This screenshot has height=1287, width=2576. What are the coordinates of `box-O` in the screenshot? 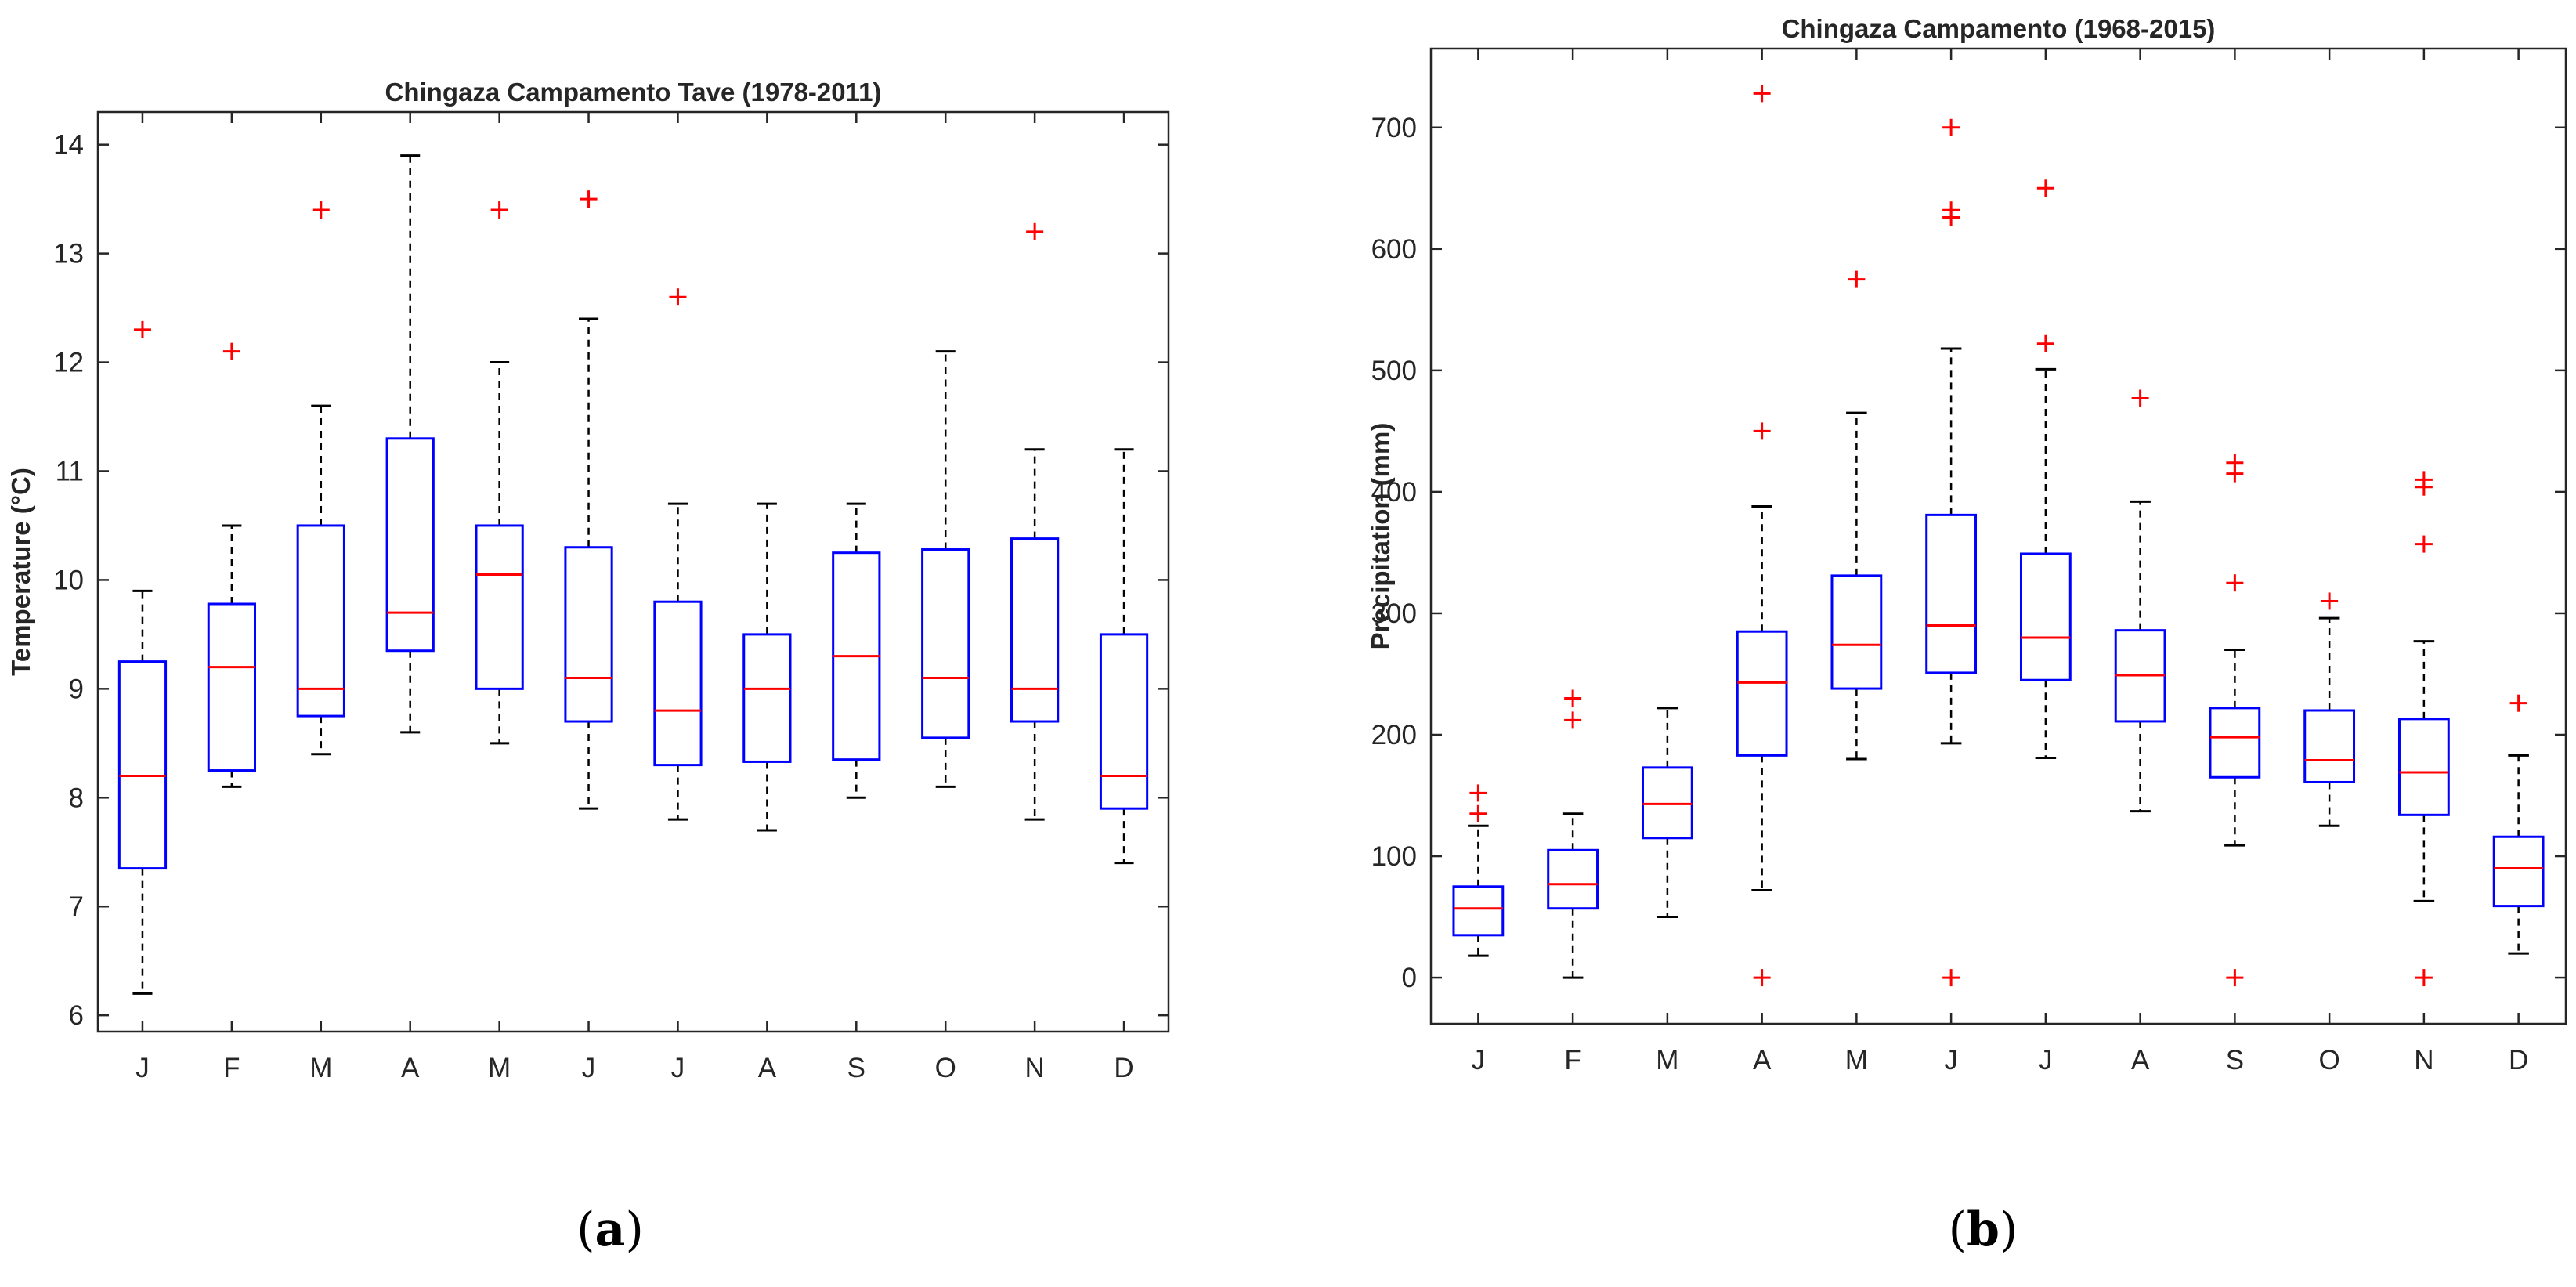 It's located at (2329, 709).